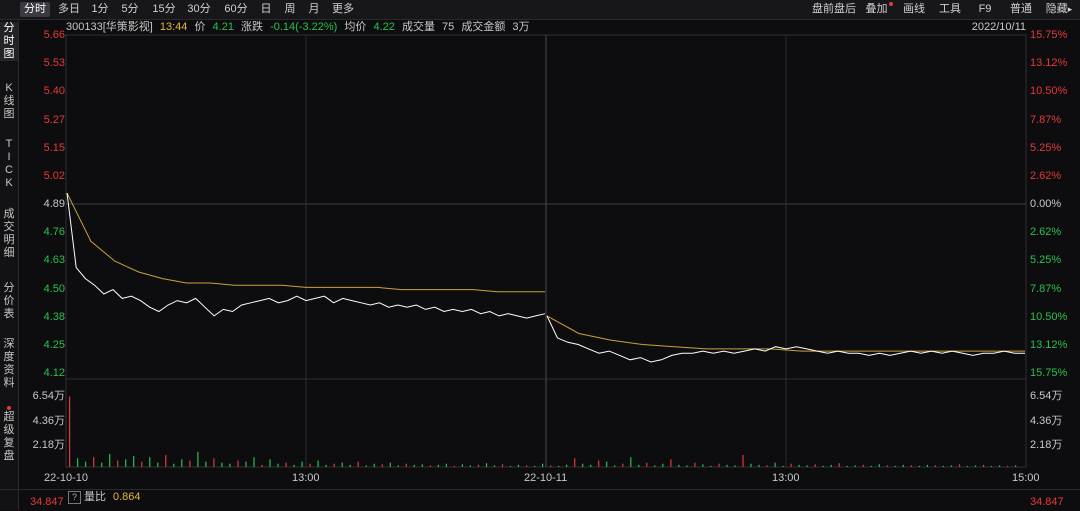  What do you see at coordinates (785, 333) in the screenshot?
I see `avg-line-day2` at bounding box center [785, 333].